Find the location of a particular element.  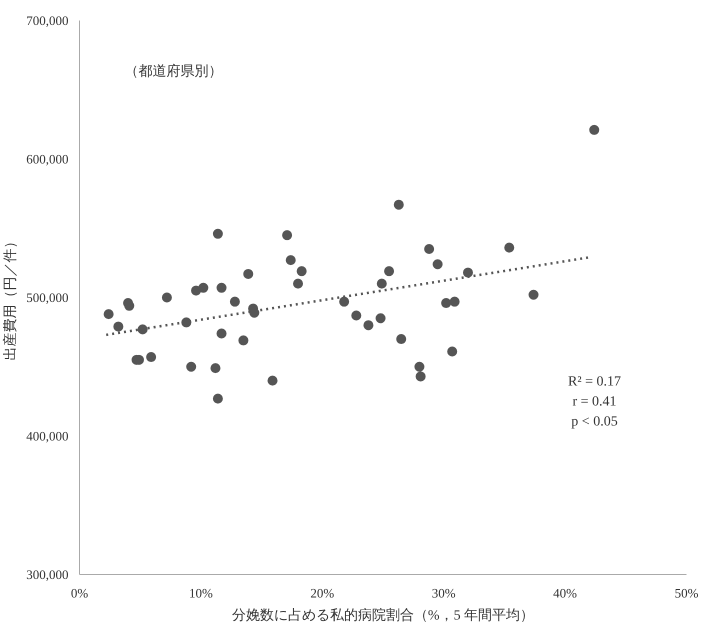

x-tick-label: 30% is located at coordinates (444, 593).